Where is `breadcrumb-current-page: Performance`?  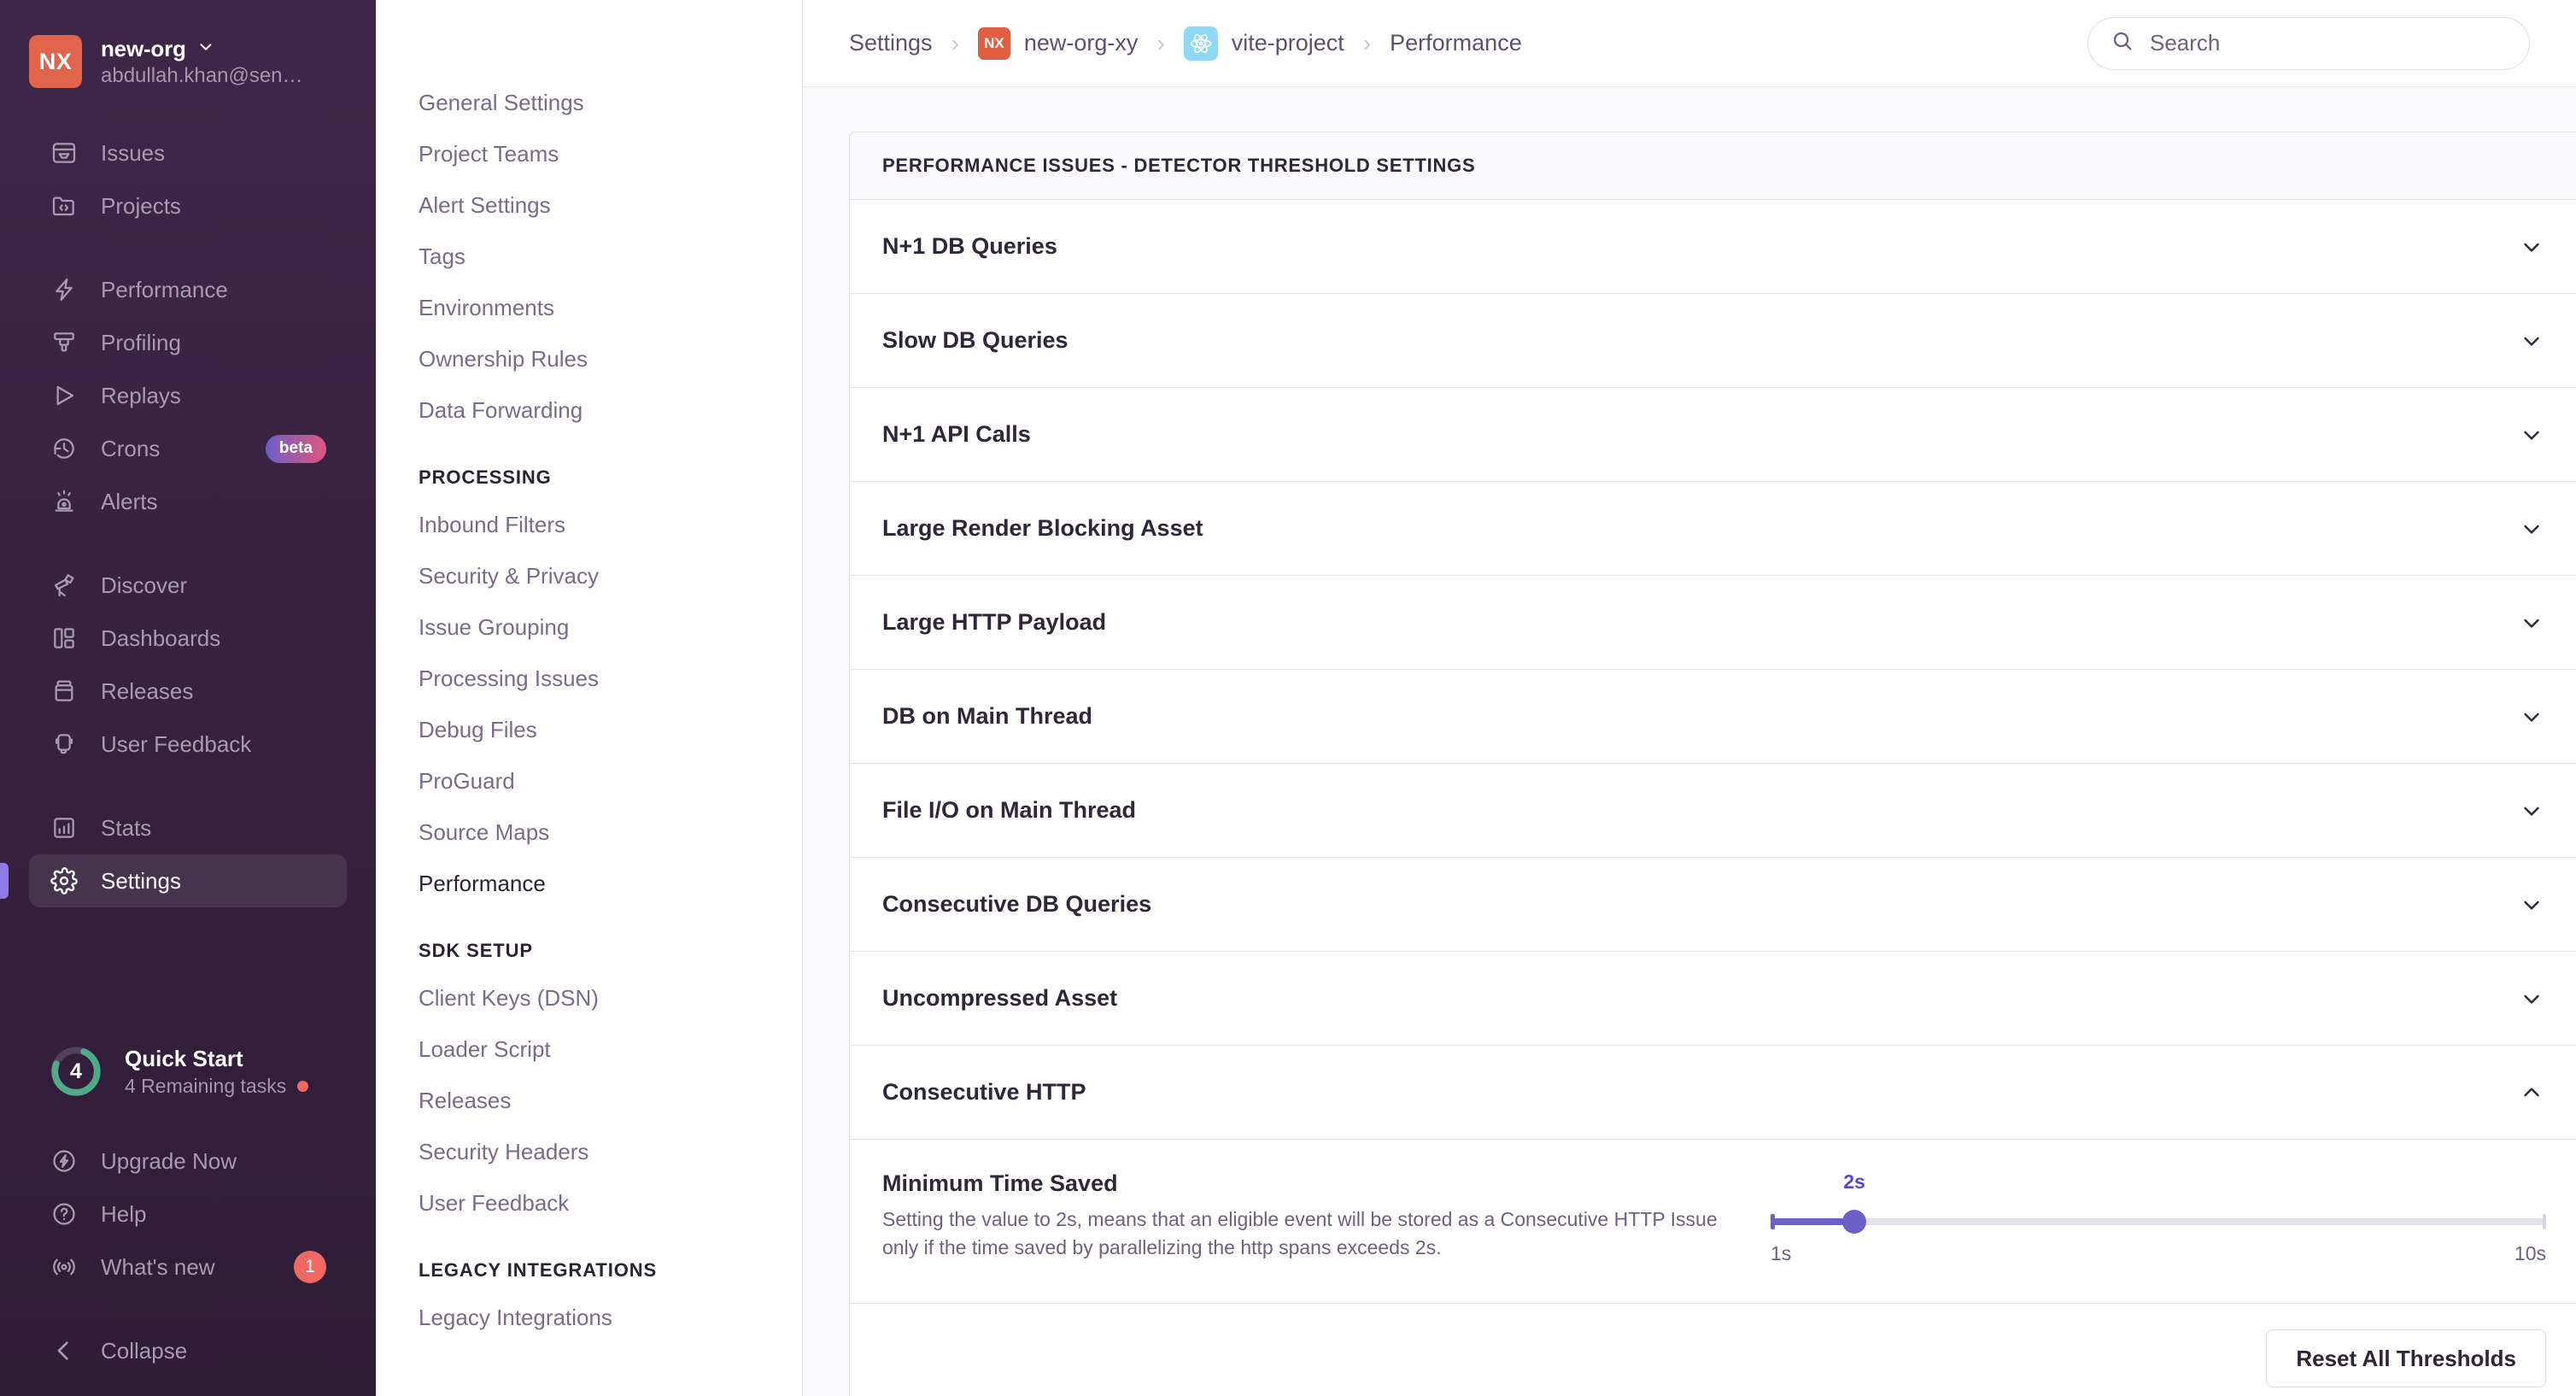
breadcrumb-current-page: Performance is located at coordinates (1456, 43).